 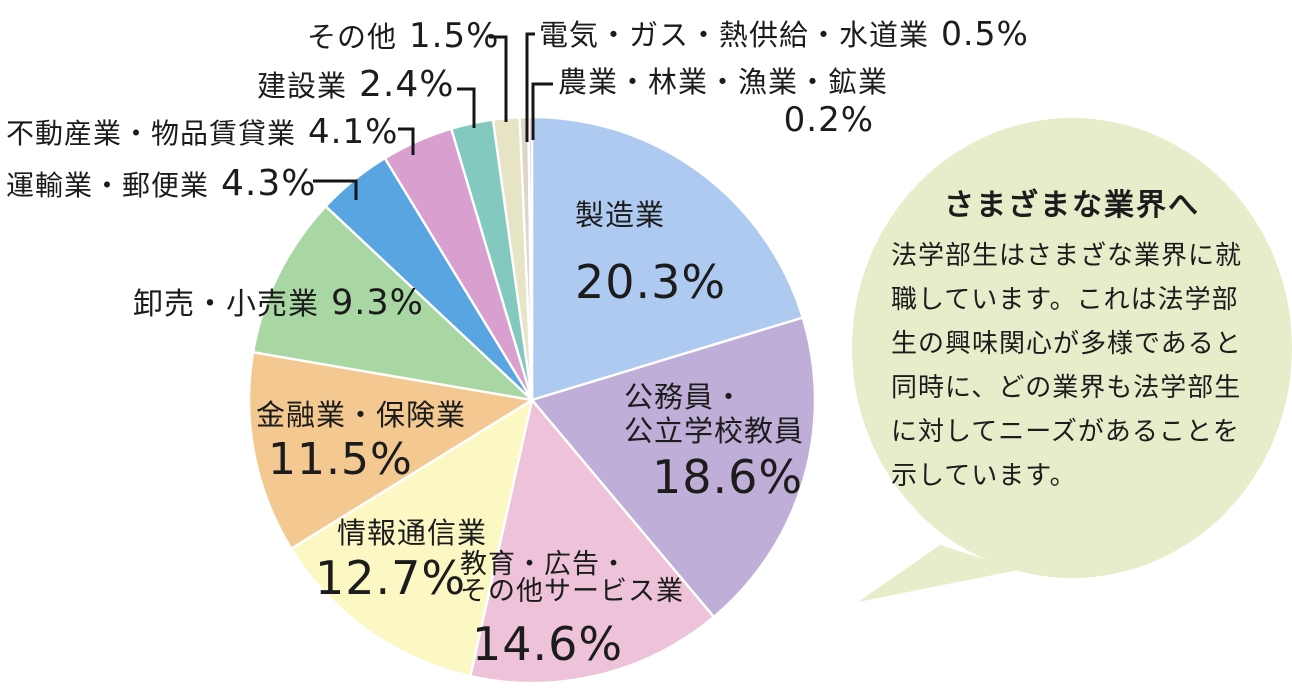 What do you see at coordinates (548, 644) in the screenshot?
I see `slice-percent: 14.6%` at bounding box center [548, 644].